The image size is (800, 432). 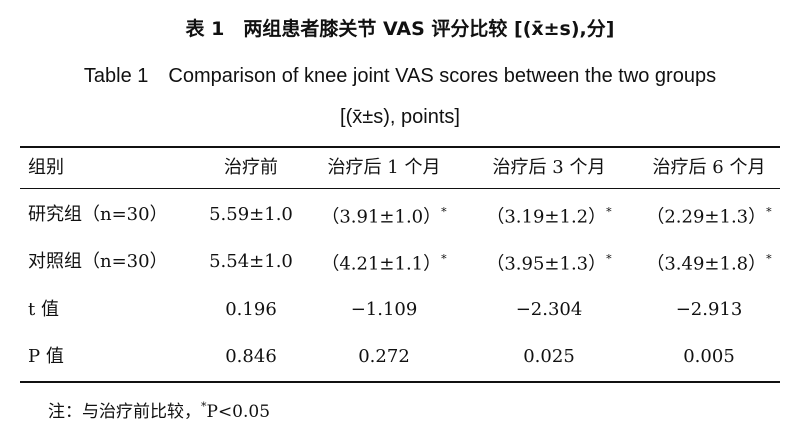 I want to click on cell-text: 0.005, so click(x=709, y=356).